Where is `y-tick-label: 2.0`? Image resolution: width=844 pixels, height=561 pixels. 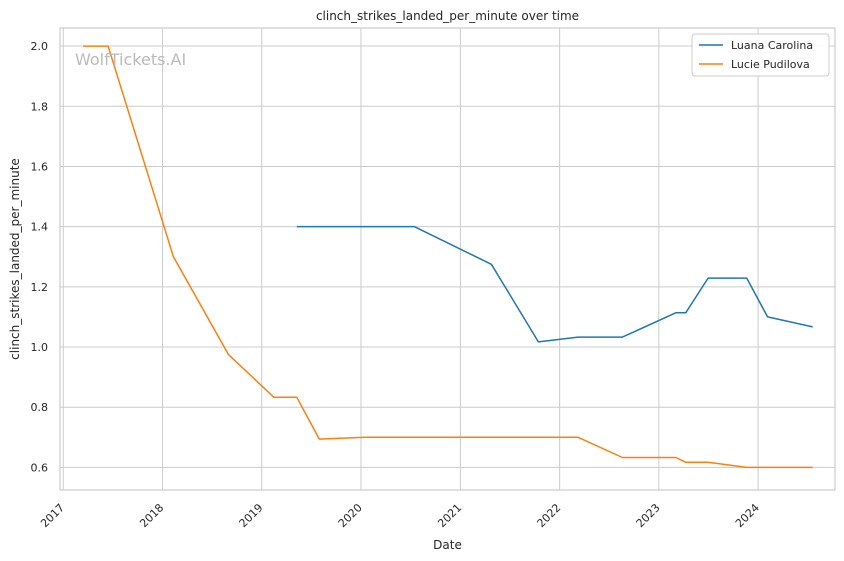 y-tick-label: 2.0 is located at coordinates (40, 46).